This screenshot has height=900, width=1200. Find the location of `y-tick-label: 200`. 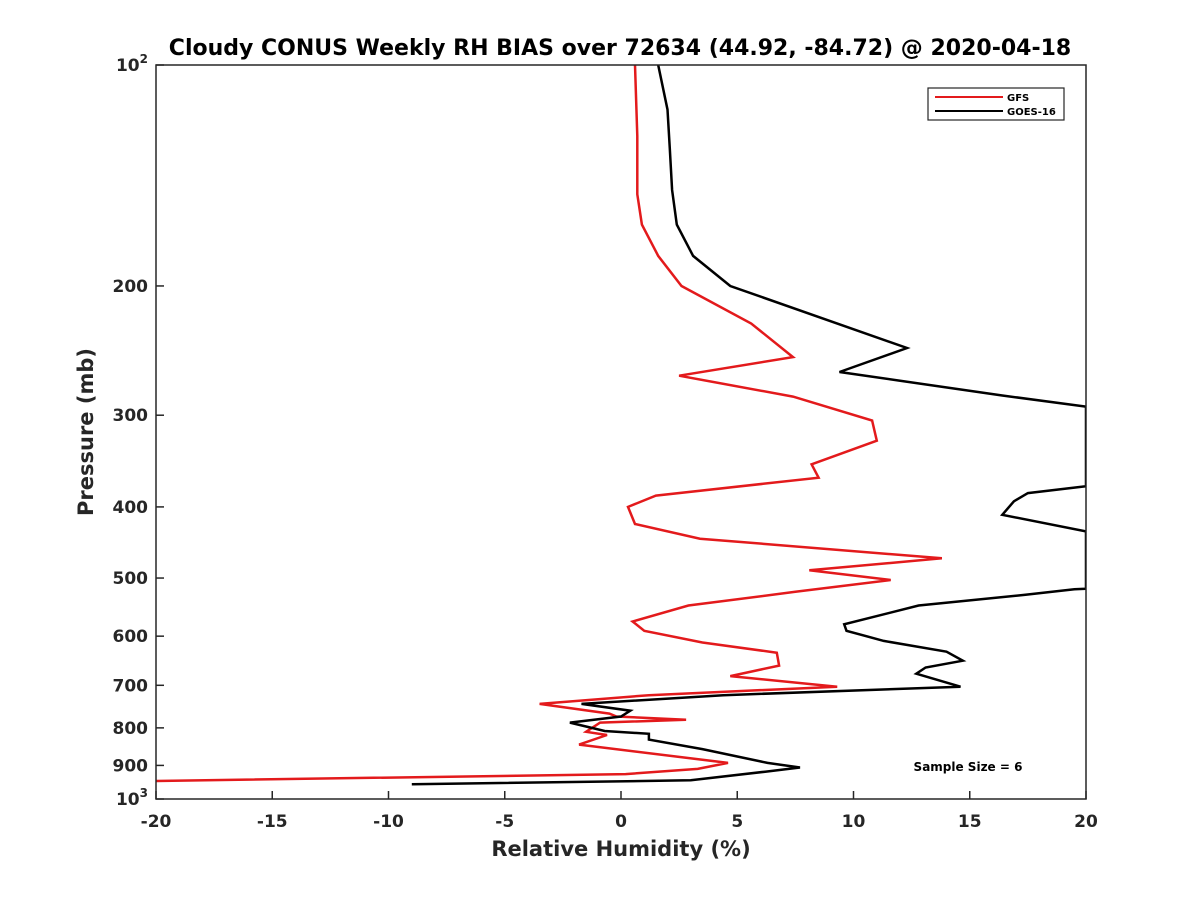

y-tick-label: 200 is located at coordinates (131, 287).